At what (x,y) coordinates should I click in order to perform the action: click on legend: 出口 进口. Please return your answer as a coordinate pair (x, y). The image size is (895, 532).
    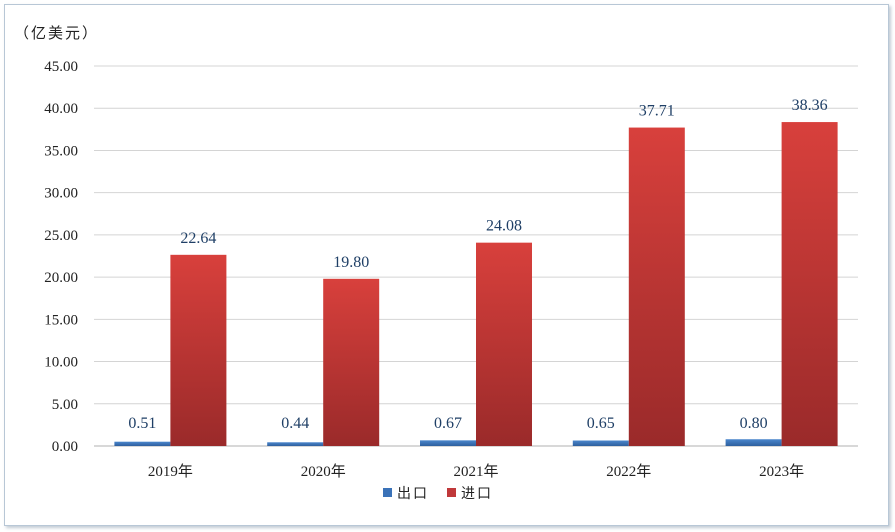
    Looking at the image, I should click on (438, 494).